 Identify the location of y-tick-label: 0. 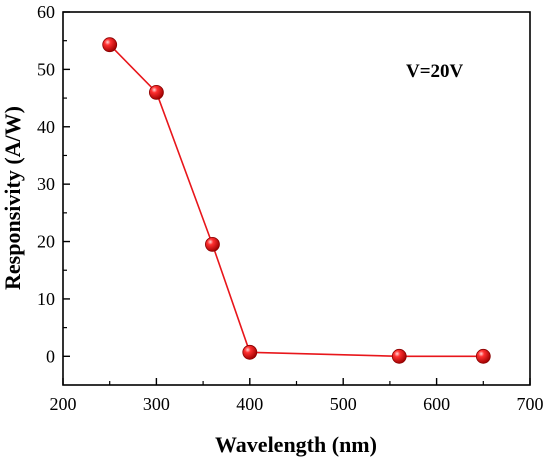
(50, 356).